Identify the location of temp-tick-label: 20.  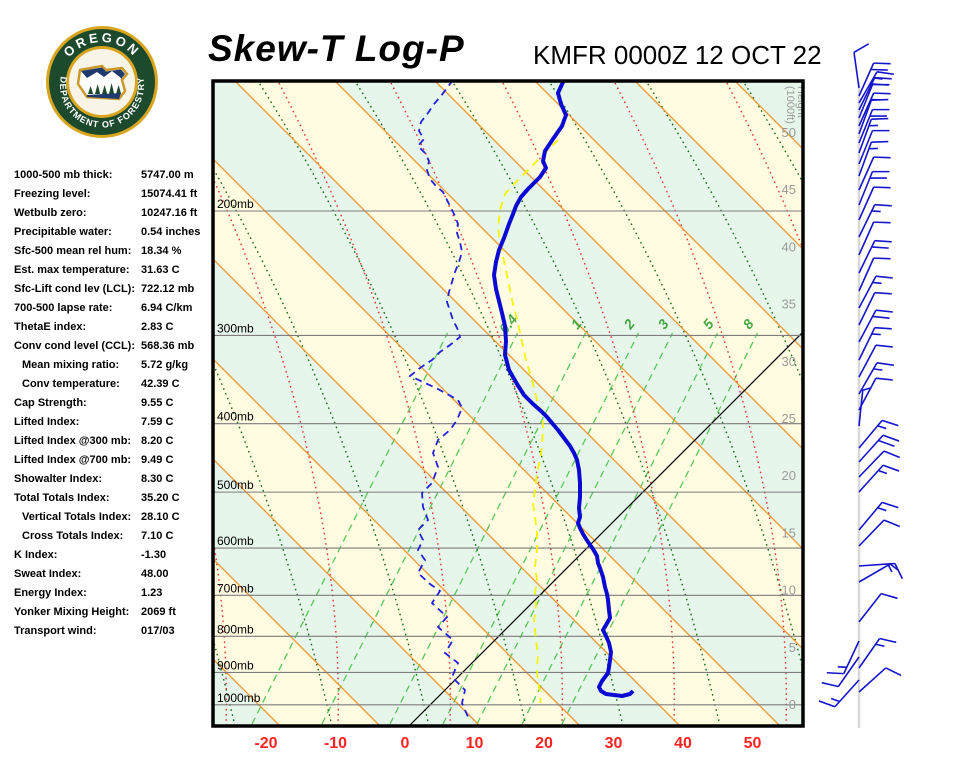
(544, 743).